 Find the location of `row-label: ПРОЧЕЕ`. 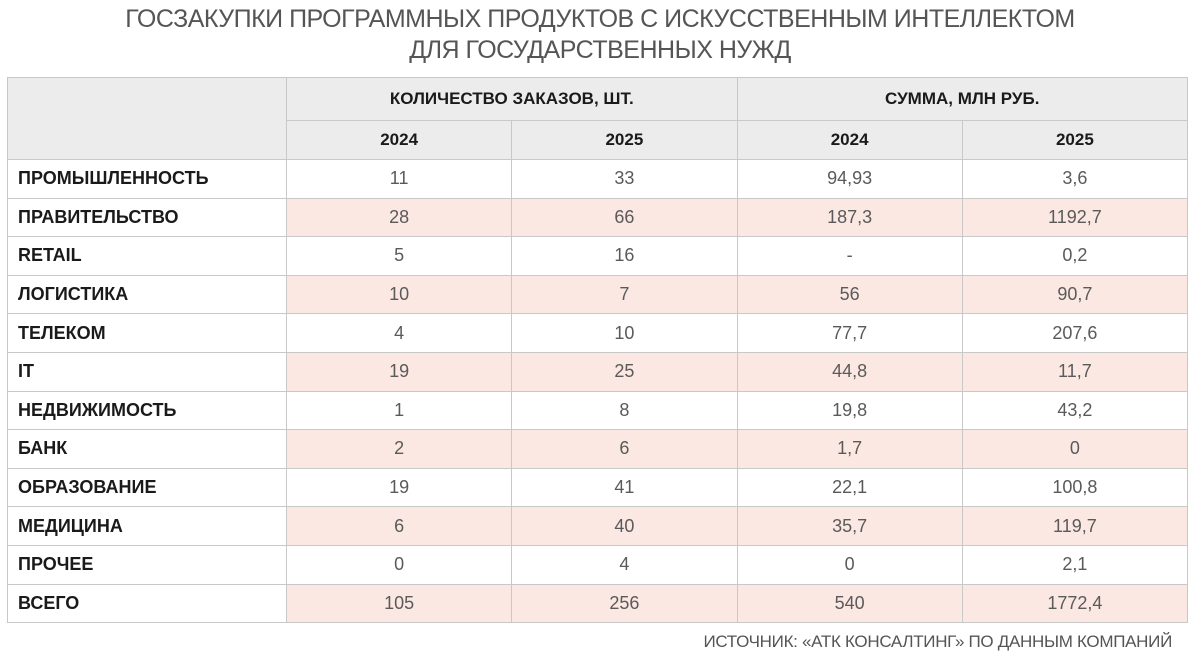

row-label: ПРОЧЕЕ is located at coordinates (147, 564).